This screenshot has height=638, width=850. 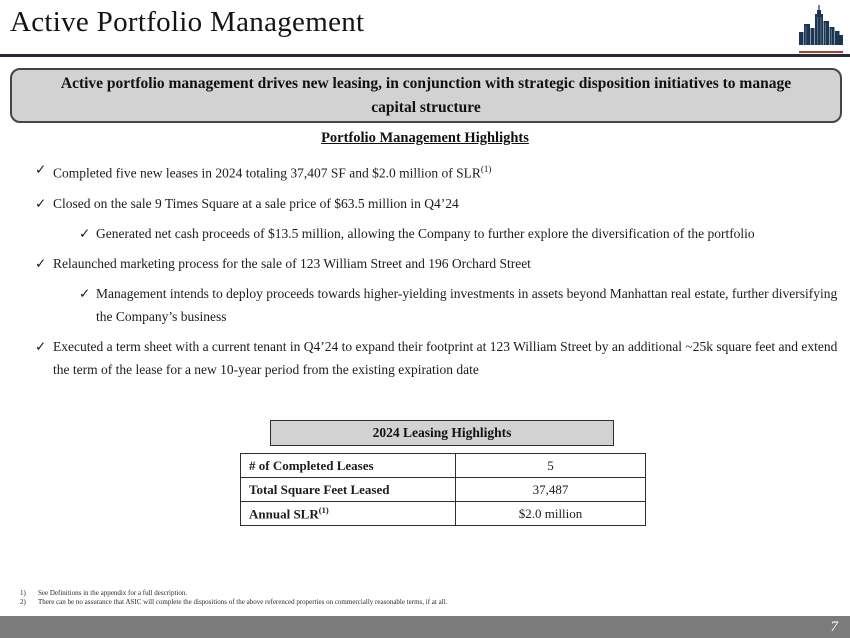 What do you see at coordinates (442, 433) in the screenshot?
I see `leasing-table-title: 2024 Leasing Highlights` at bounding box center [442, 433].